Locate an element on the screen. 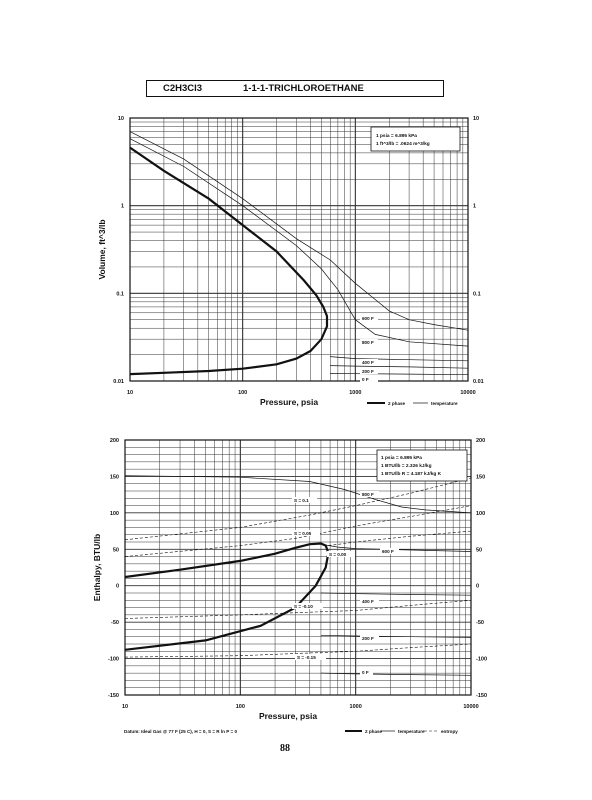 This screenshot has width=592, height=800. note-text: 1 BTU/lb R = 4.187 kJ/kg K is located at coordinates (411, 474).